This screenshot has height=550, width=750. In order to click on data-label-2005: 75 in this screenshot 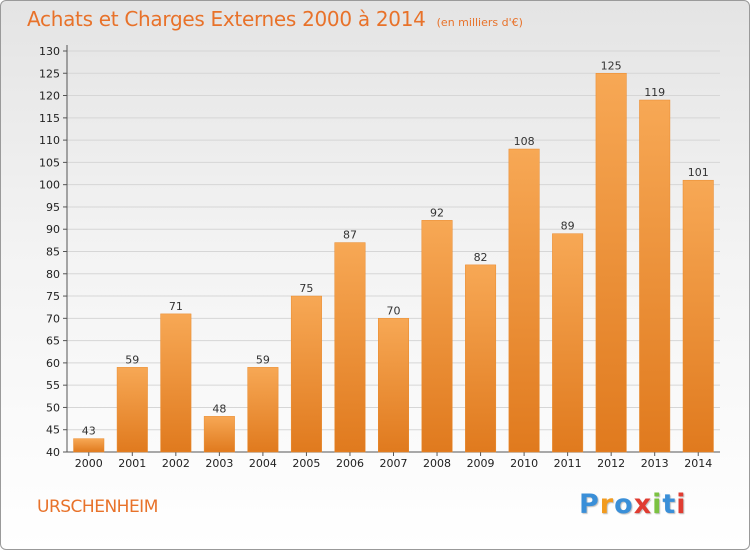, I will do `click(306, 288)`.